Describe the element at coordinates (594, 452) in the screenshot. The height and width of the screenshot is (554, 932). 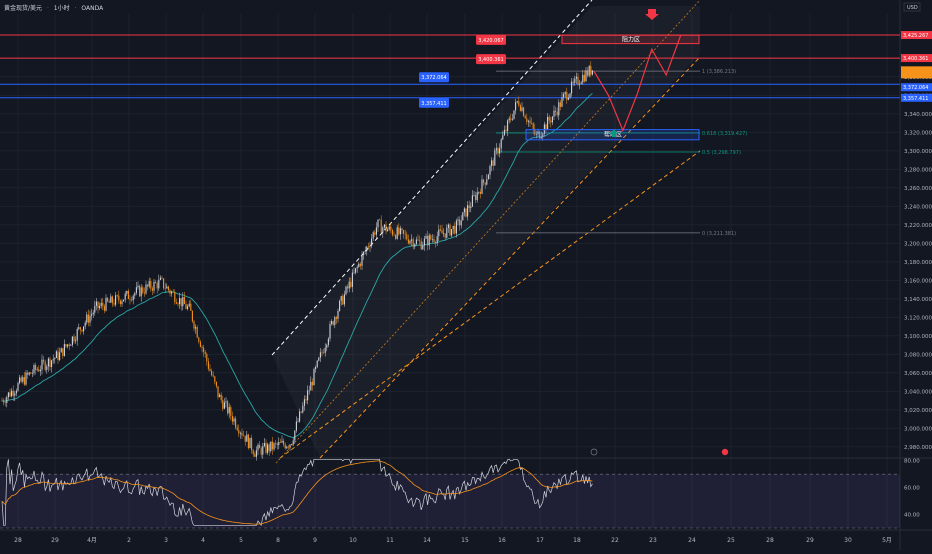
I see `event-icon` at that location.